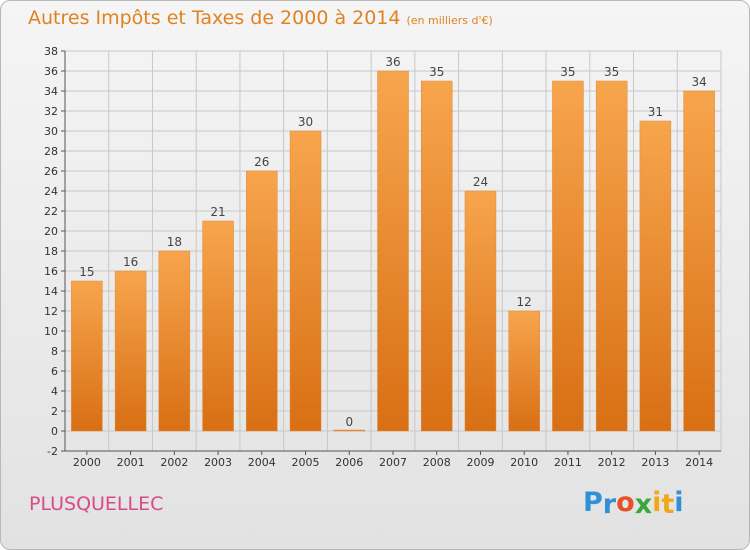 Image resolution: width=750 pixels, height=550 pixels. I want to click on x-tick-label: 2000, so click(87, 462).